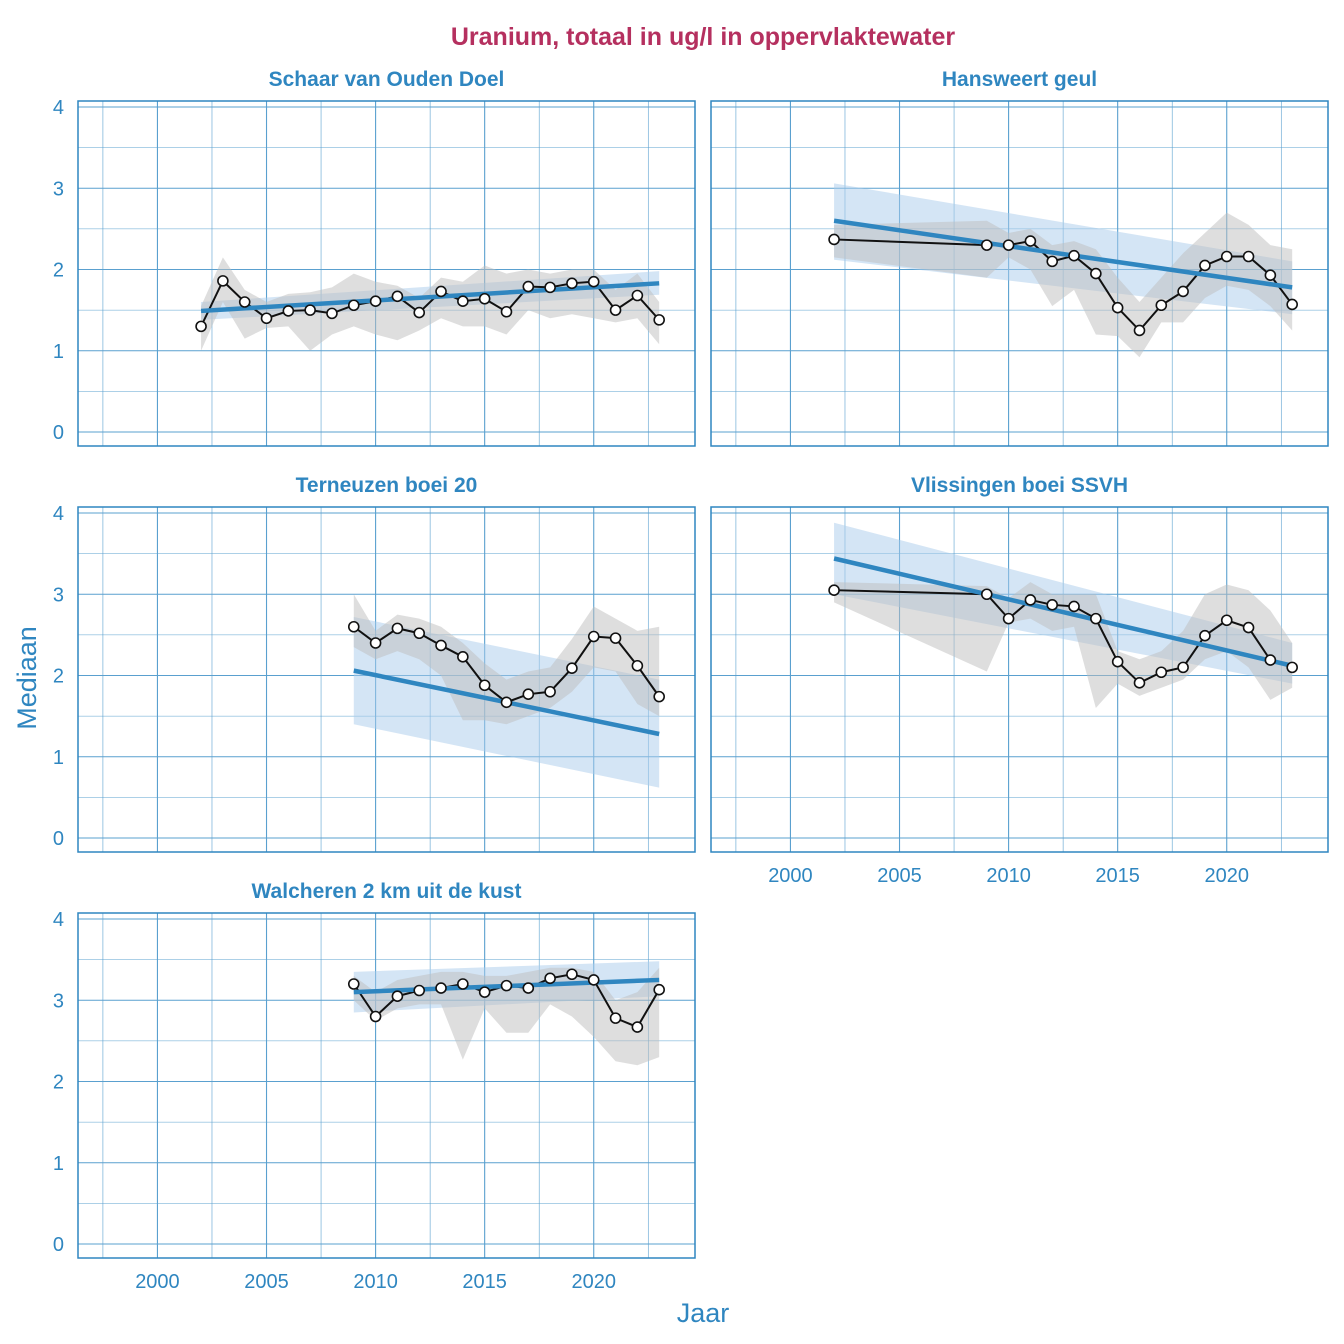 The image size is (1344, 1344). What do you see at coordinates (1117, 876) in the screenshot?
I see `x-tick-label: 2015` at bounding box center [1117, 876].